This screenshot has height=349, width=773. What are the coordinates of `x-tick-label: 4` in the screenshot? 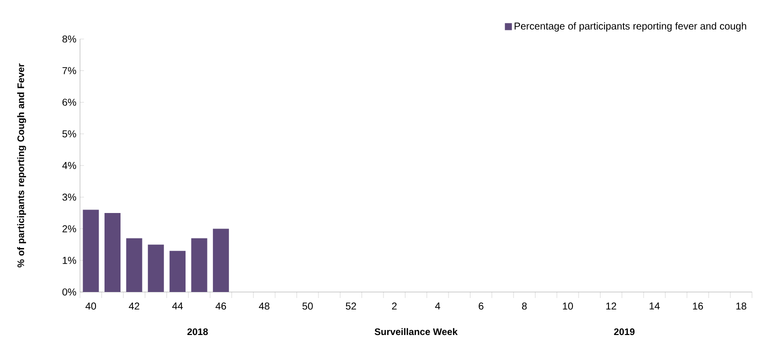 It's located at (437, 306).